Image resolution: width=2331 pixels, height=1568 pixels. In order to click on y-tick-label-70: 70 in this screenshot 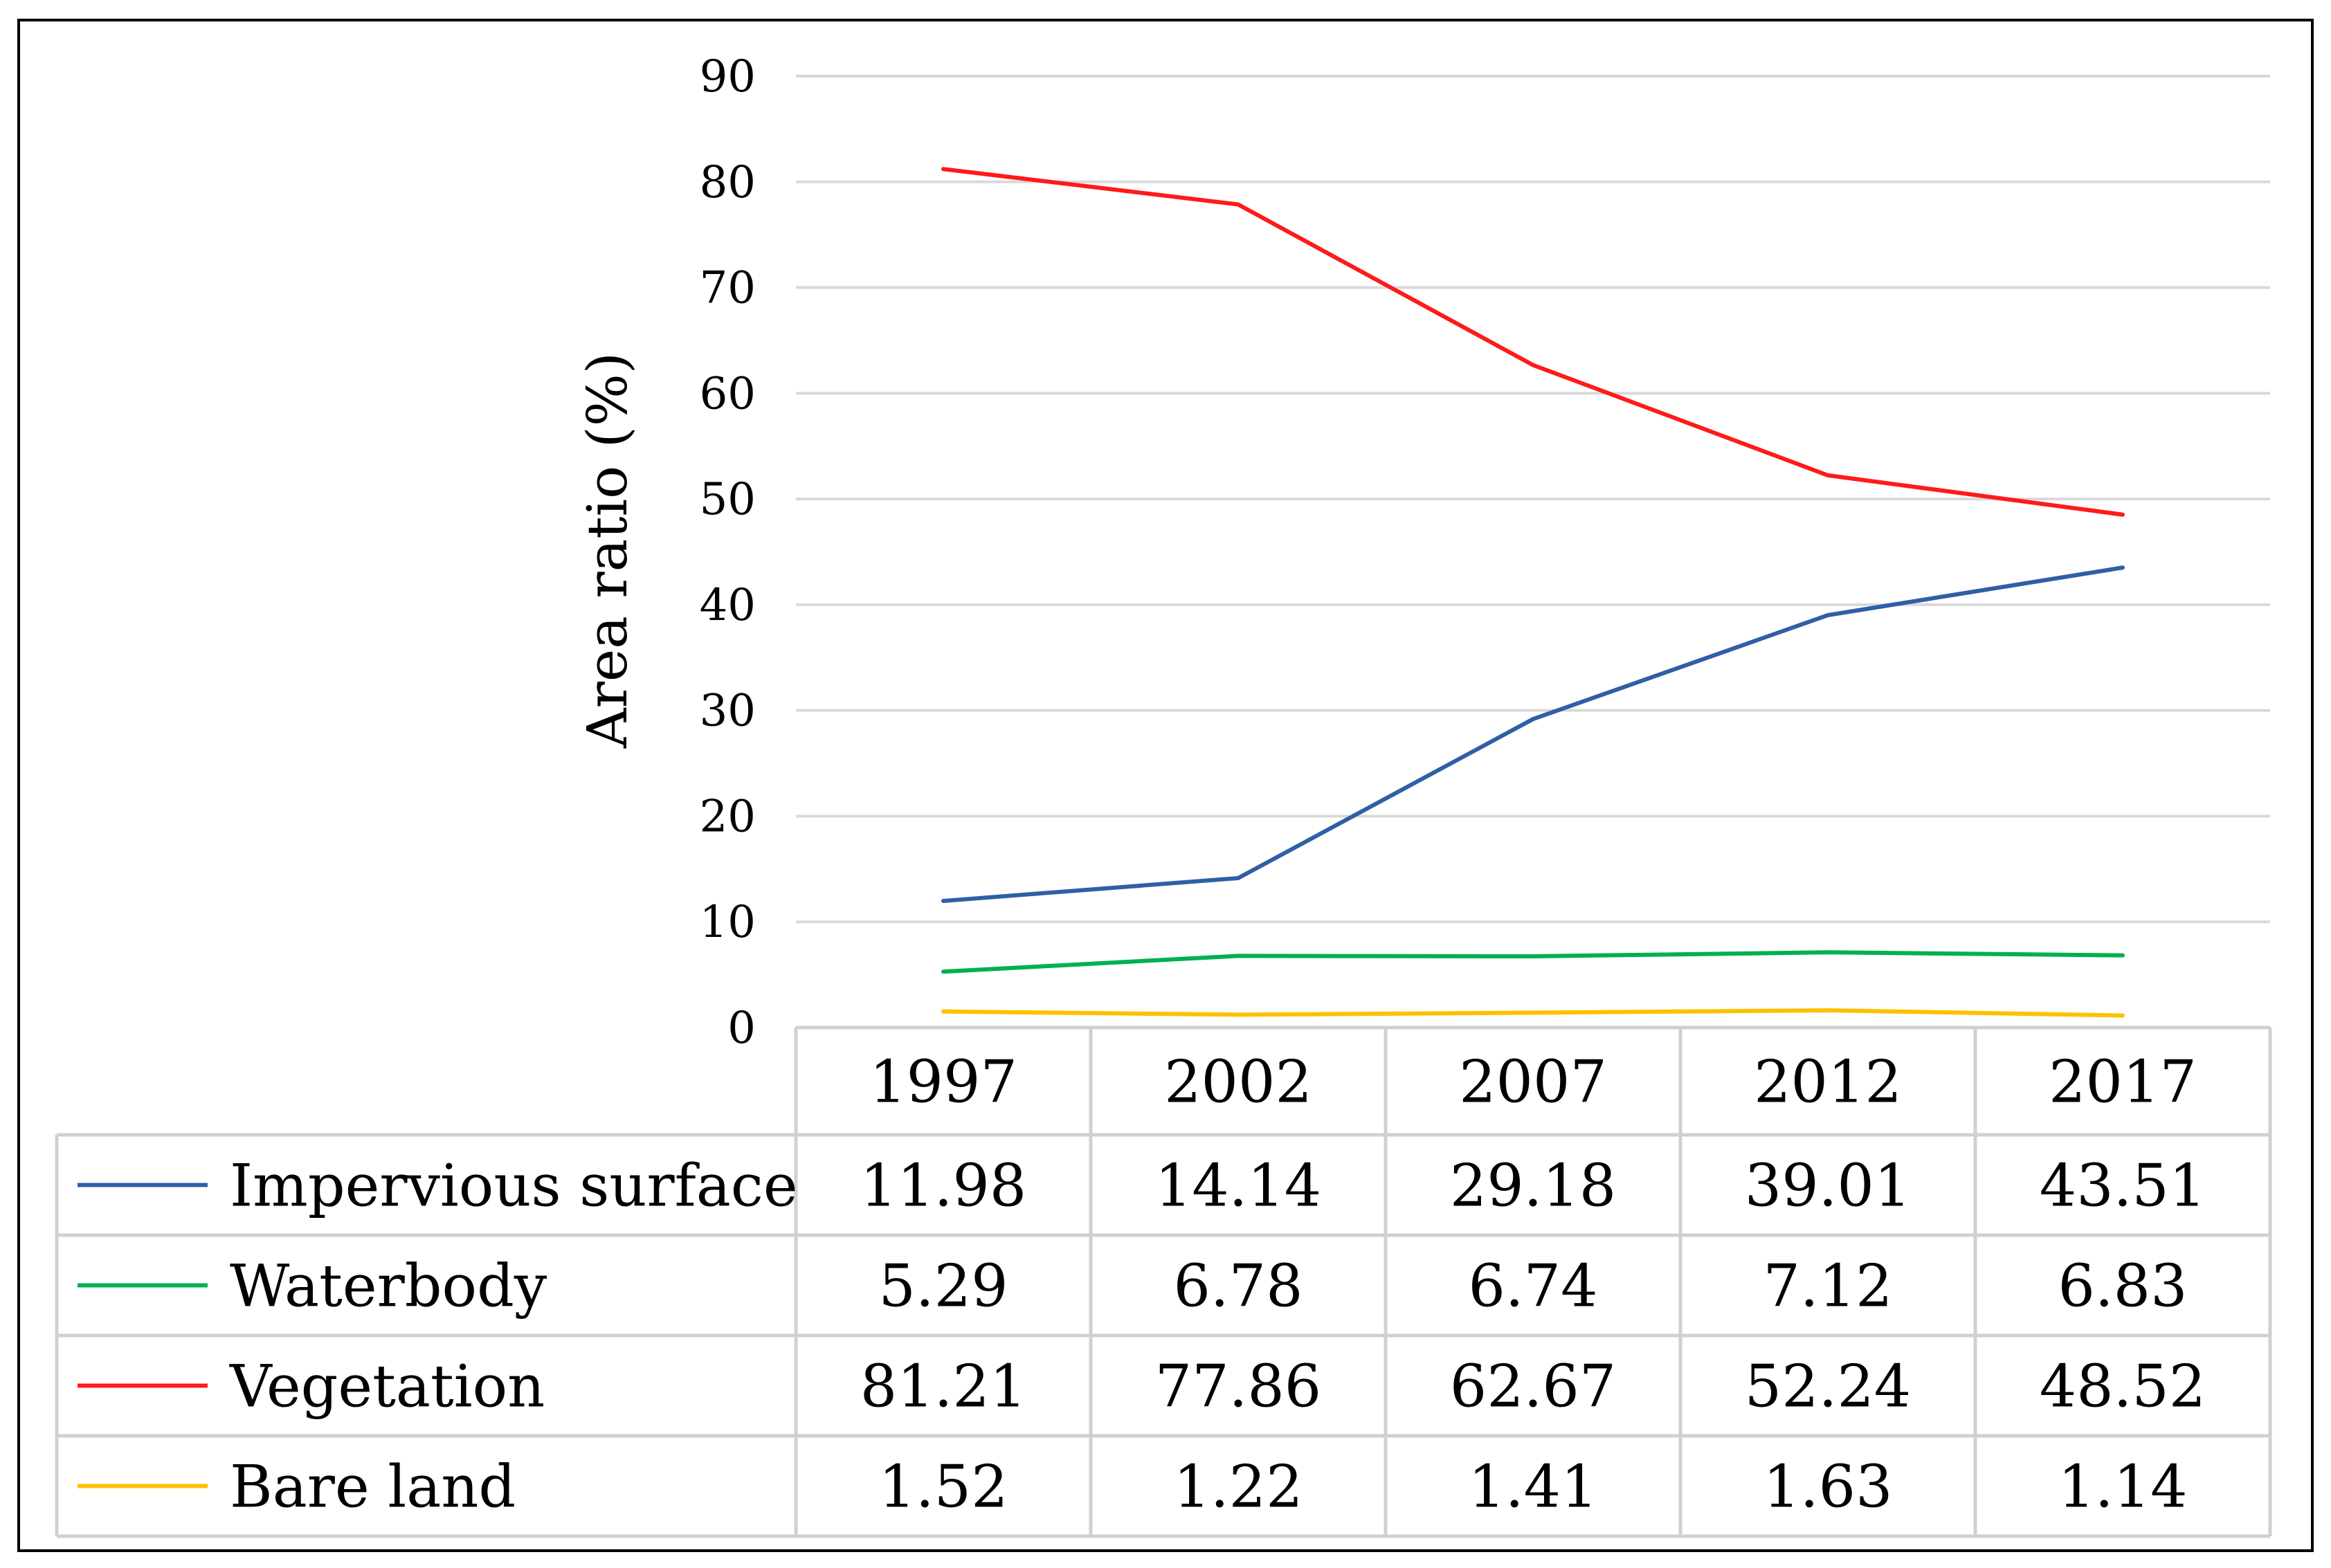, I will do `click(728, 288)`.